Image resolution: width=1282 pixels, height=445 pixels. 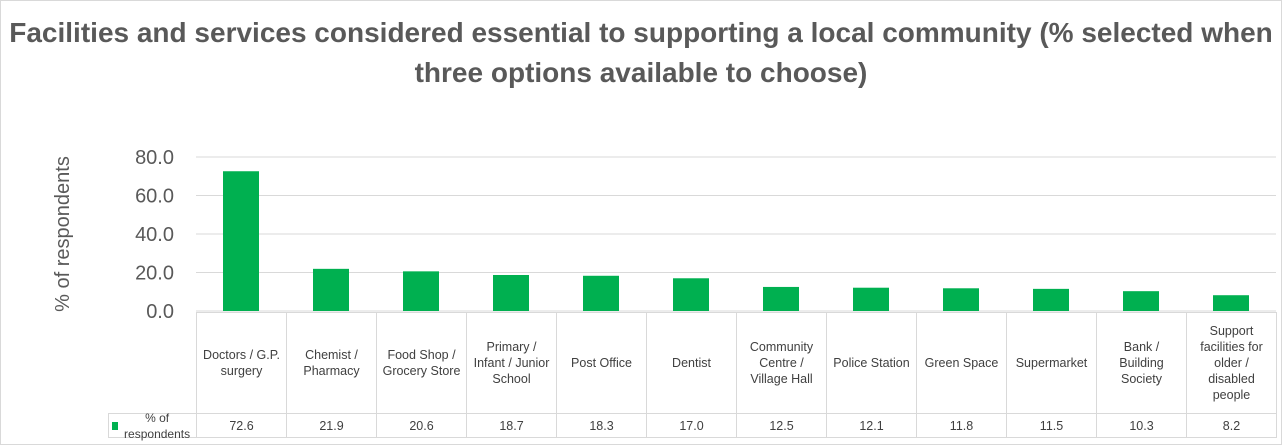 What do you see at coordinates (157, 425) in the screenshot?
I see `legend-label: % of respondents` at bounding box center [157, 425].